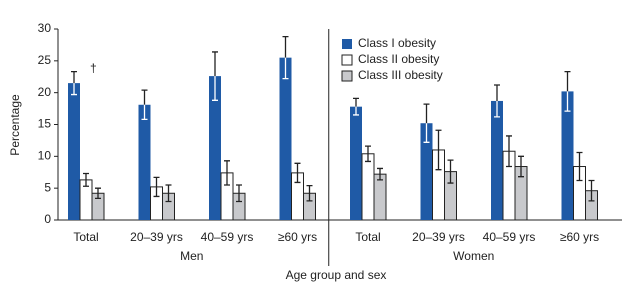 This screenshot has width=643, height=297. I want to click on group-label: Men, so click(191, 256).